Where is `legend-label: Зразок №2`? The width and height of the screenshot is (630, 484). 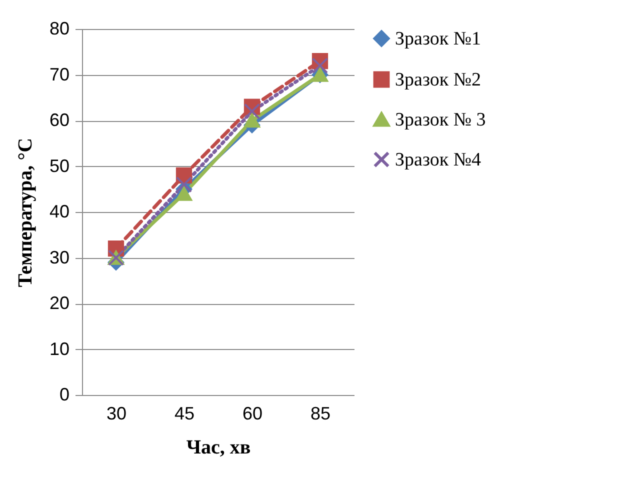 legend-label: Зразок №2 is located at coordinates (438, 80).